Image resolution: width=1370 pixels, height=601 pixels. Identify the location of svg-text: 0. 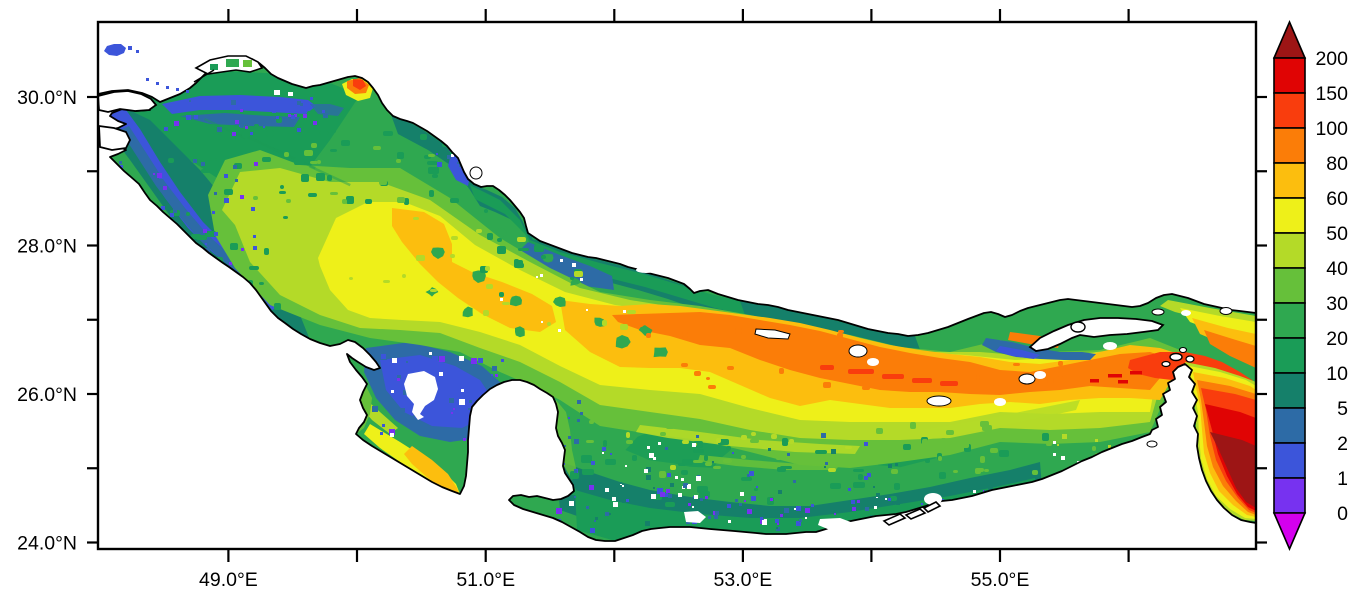
(1342, 514).